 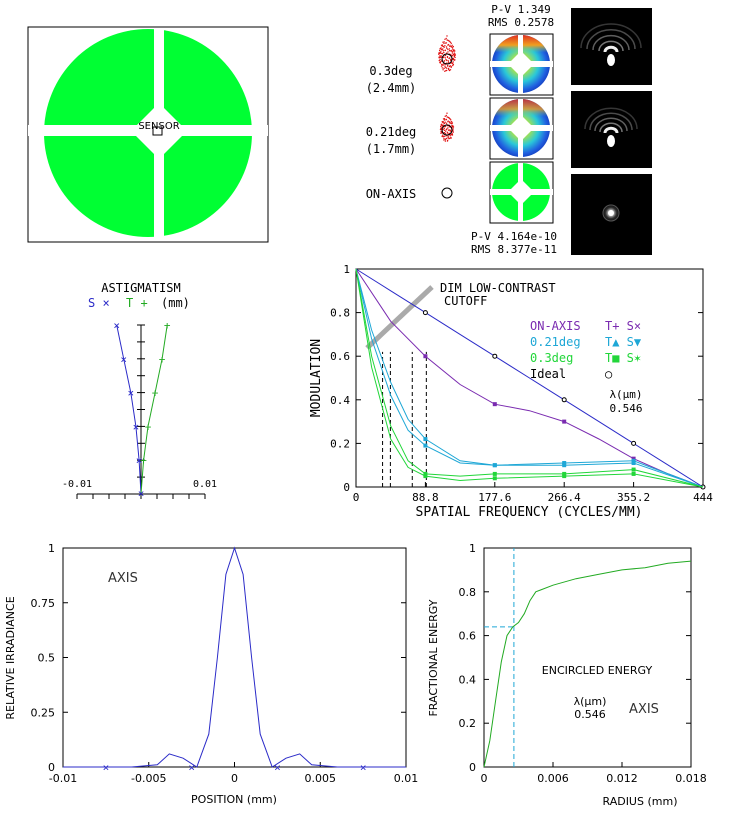 I want to click on mtf-y-tick-label: 0.6, so click(x=340, y=356).